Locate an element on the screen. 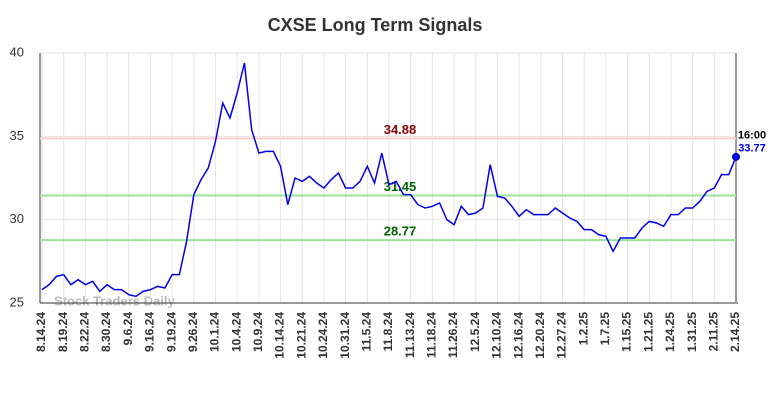  x-tick-label: 11.26.24 is located at coordinates (453, 335).